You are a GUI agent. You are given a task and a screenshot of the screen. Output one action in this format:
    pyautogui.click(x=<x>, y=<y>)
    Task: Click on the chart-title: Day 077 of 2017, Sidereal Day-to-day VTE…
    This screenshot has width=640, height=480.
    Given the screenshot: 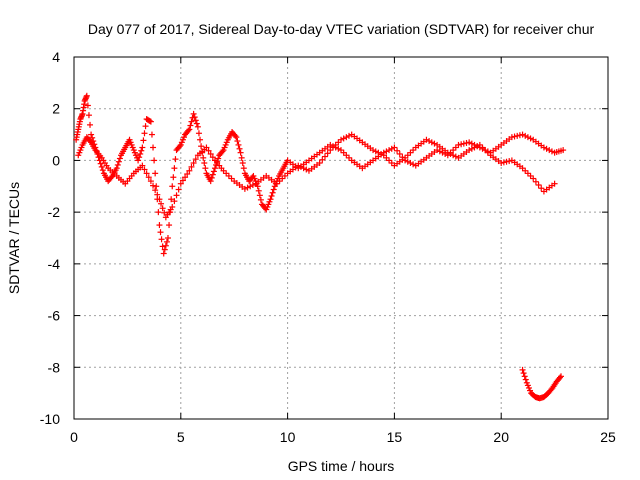 What is the action you would take?
    pyautogui.click(x=341, y=29)
    